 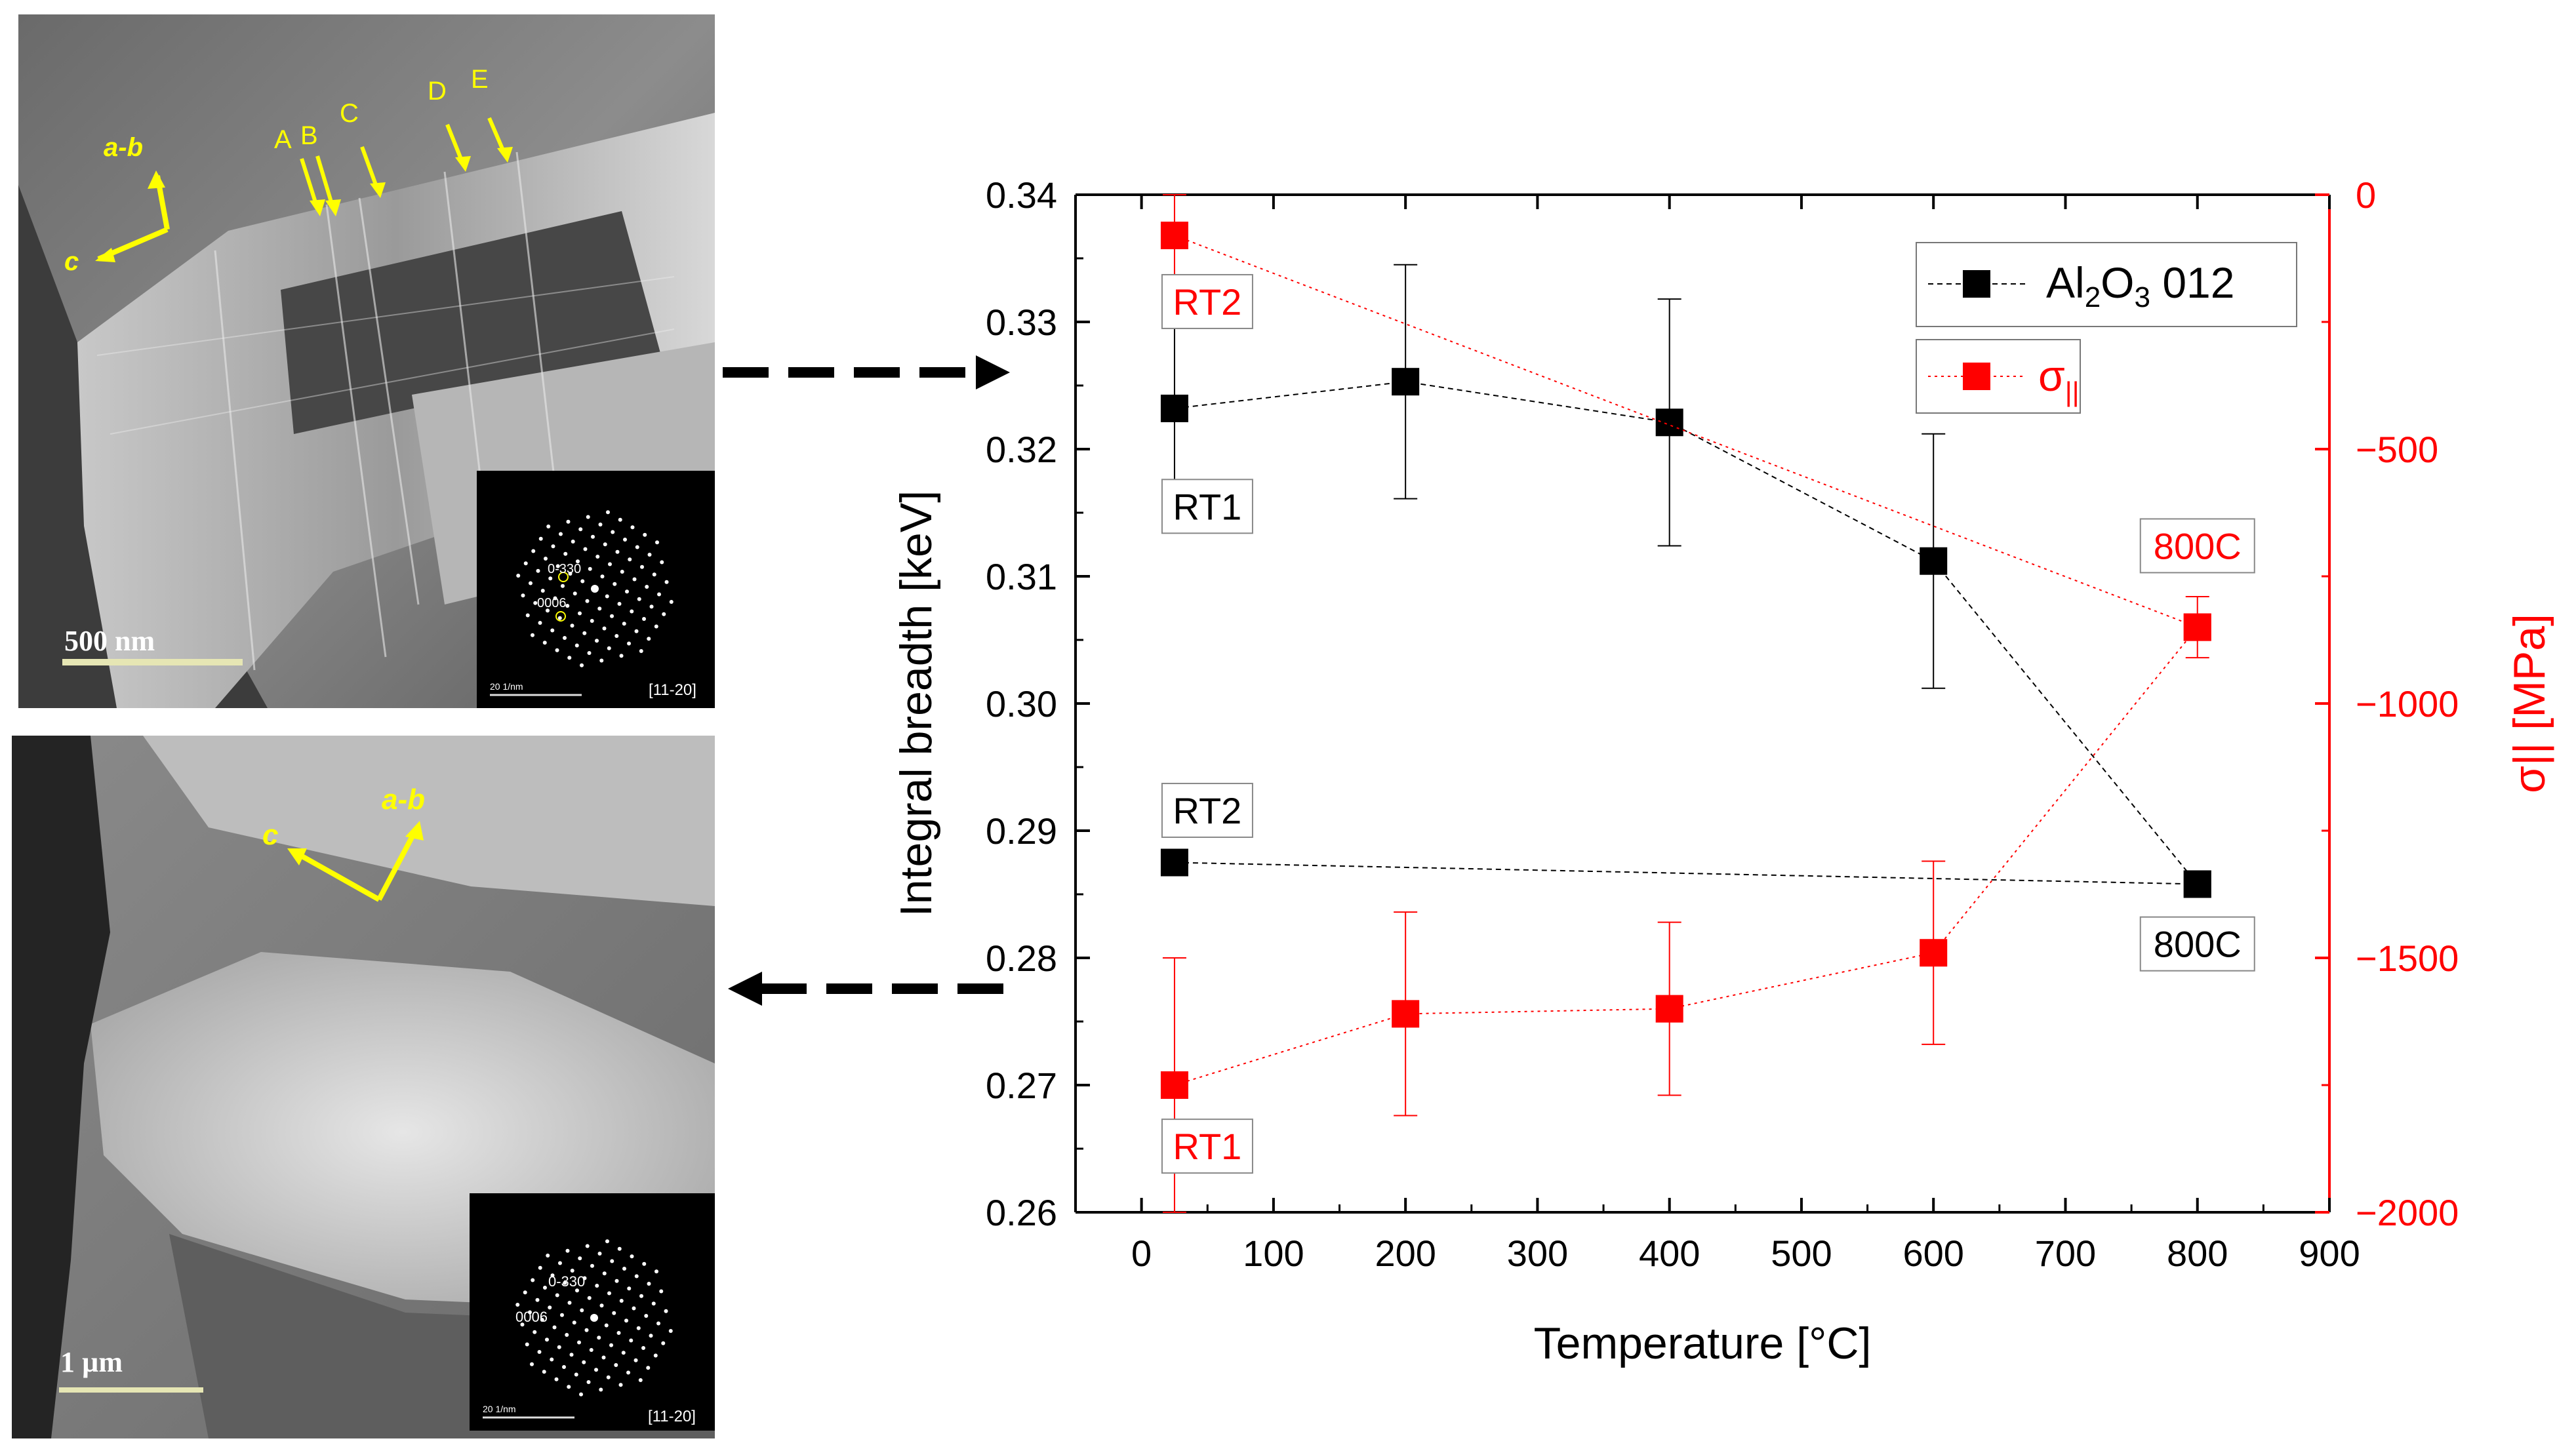 I want to click on annotation-label: RT1, so click(x=1207, y=1146).